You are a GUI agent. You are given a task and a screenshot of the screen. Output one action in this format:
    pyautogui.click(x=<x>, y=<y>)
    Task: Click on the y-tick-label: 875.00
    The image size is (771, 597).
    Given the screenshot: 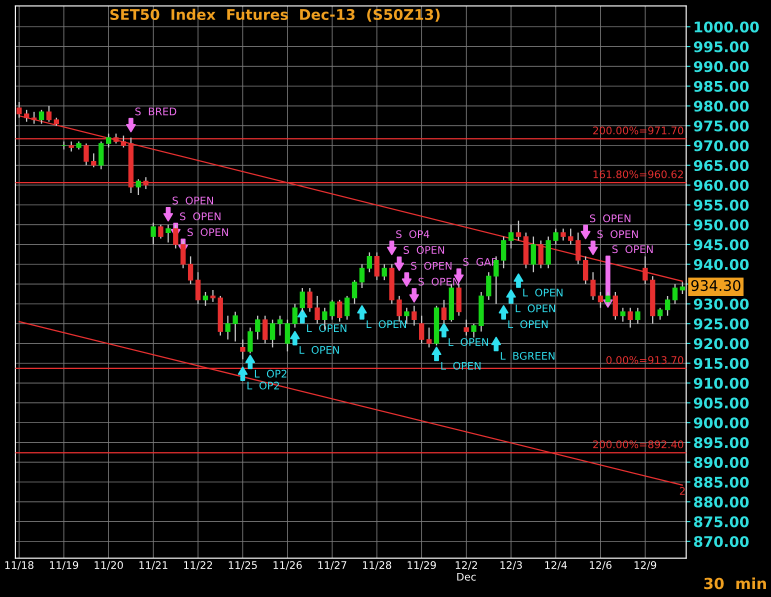 What is the action you would take?
    pyautogui.click(x=721, y=522)
    